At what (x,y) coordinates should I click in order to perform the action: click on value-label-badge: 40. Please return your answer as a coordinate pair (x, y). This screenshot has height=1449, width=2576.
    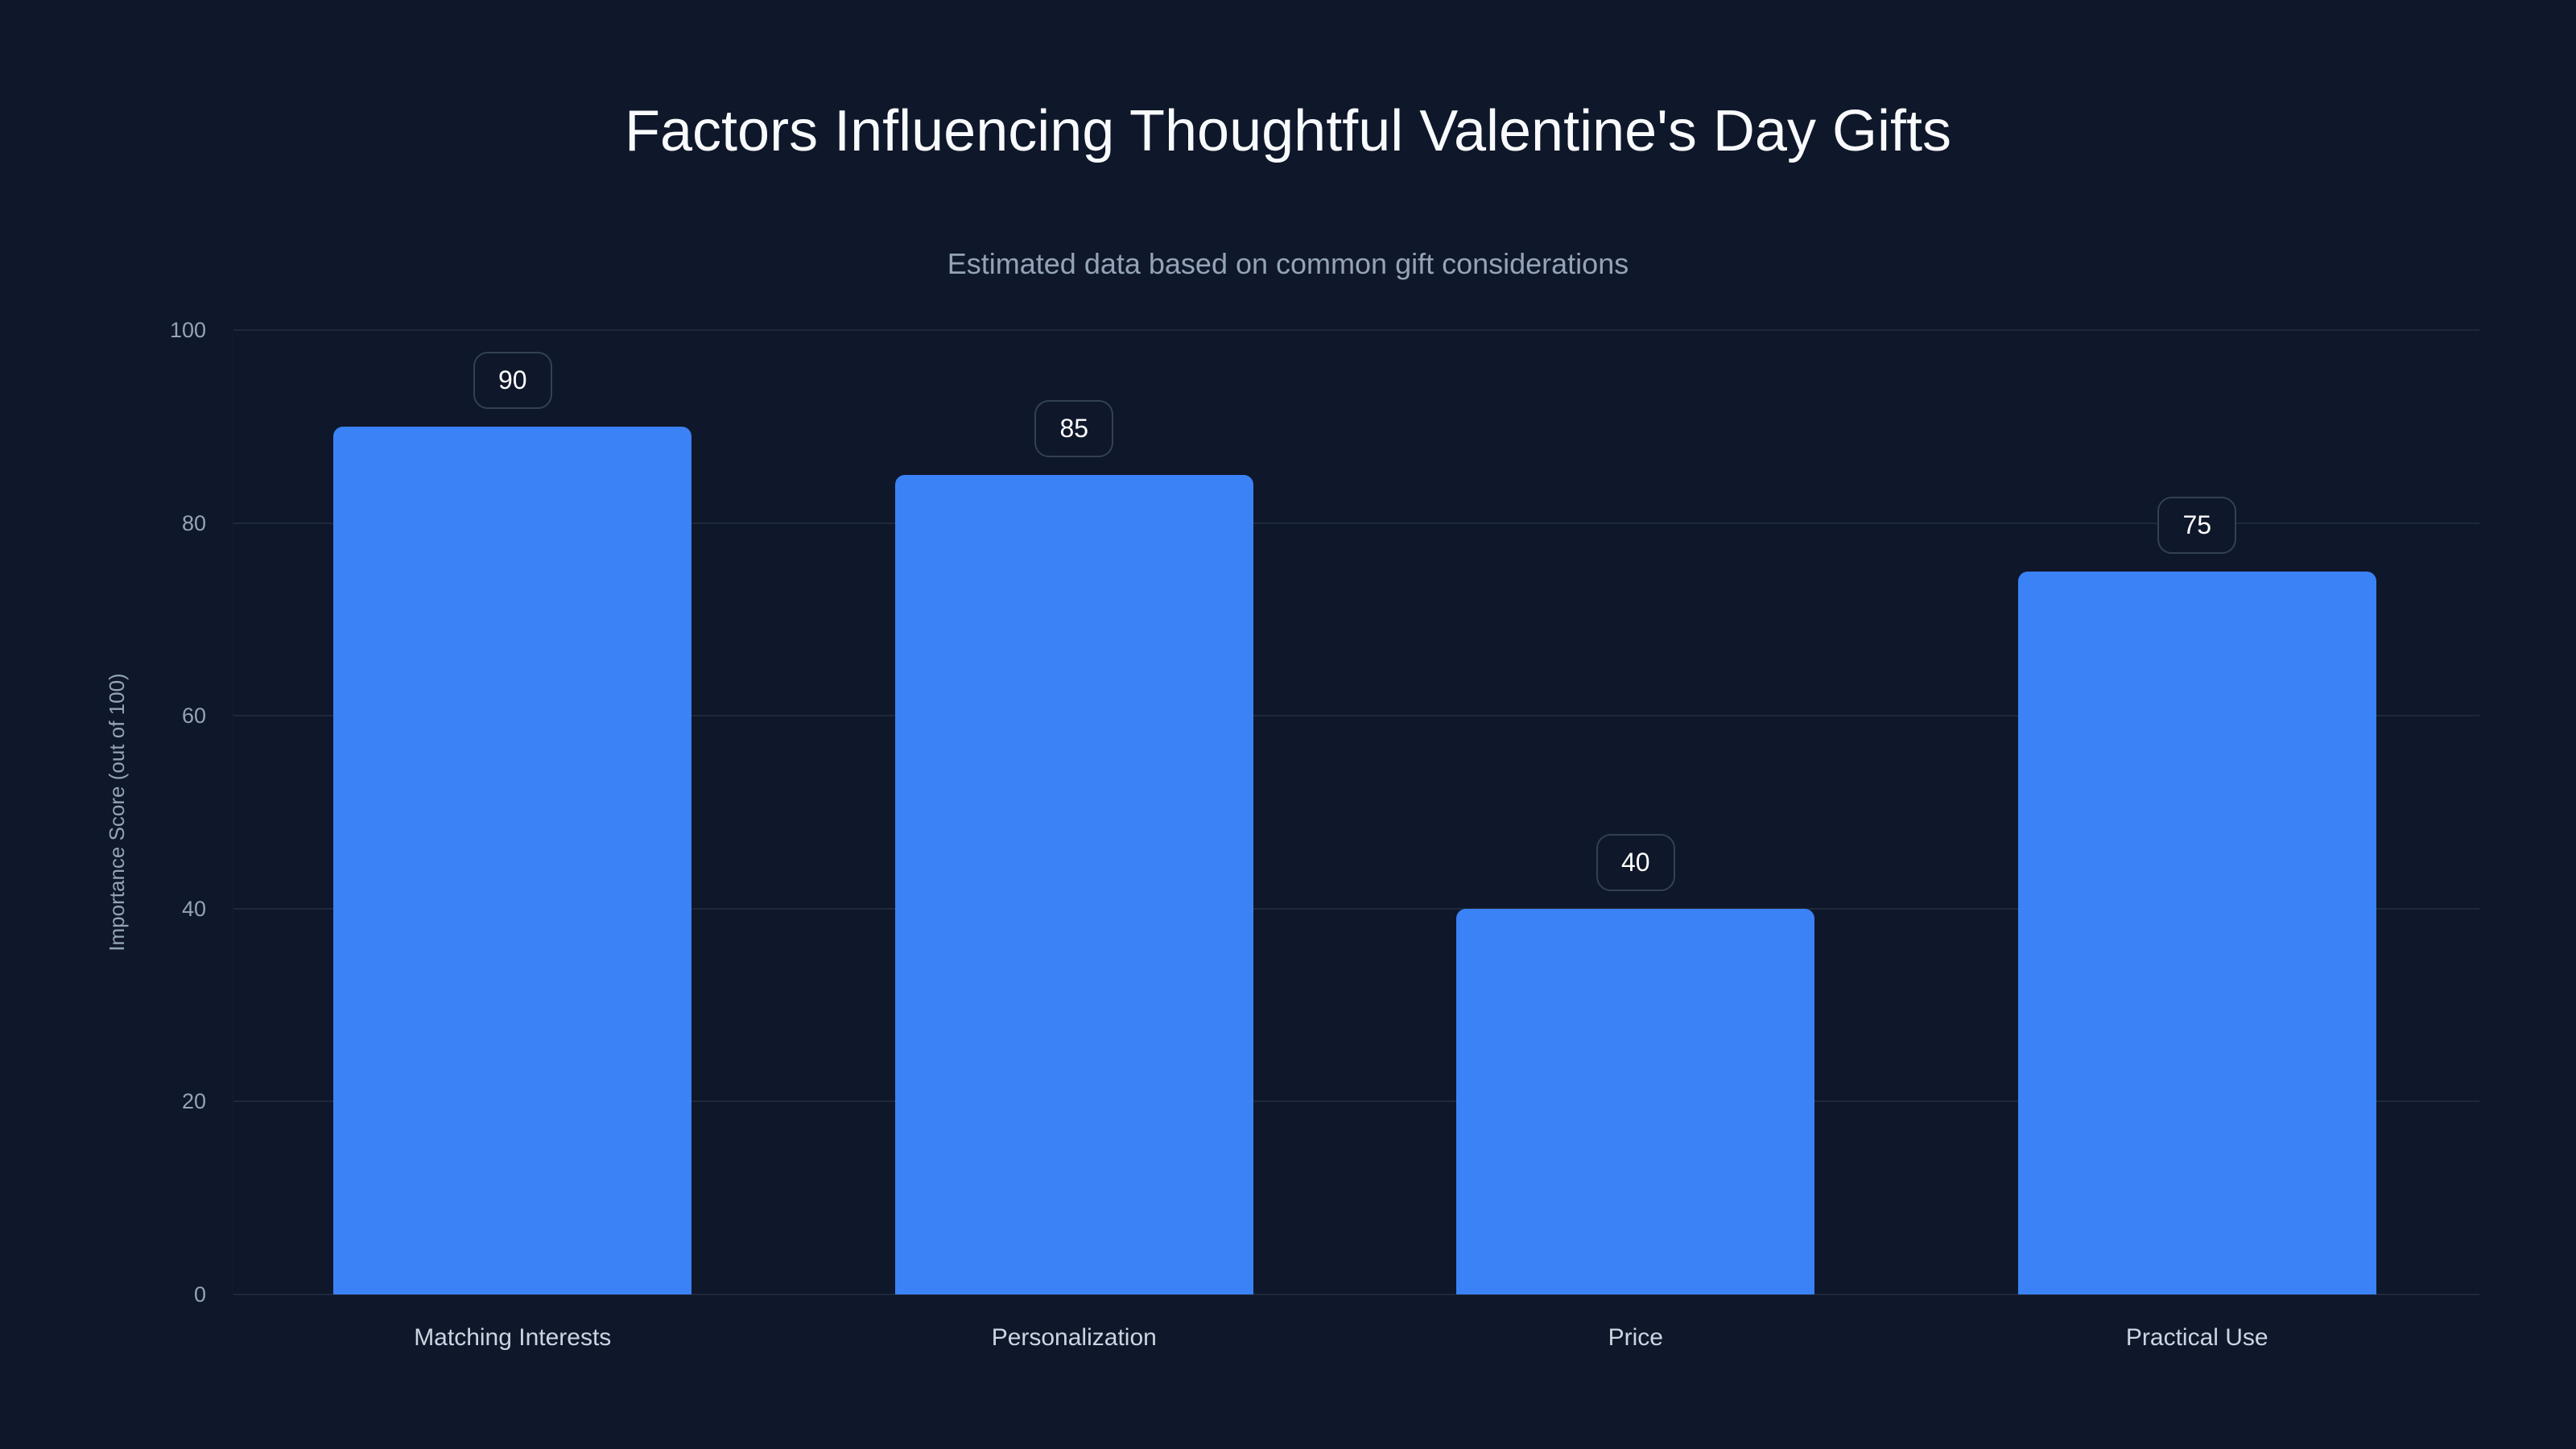
    Looking at the image, I should click on (1635, 862).